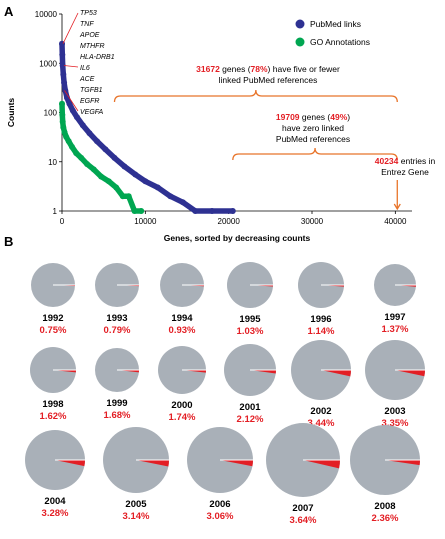 The height and width of the screenshot is (539, 445). Describe the element at coordinates (53, 416) in the screenshot. I see `pie-percent-label: 1.62%` at that location.